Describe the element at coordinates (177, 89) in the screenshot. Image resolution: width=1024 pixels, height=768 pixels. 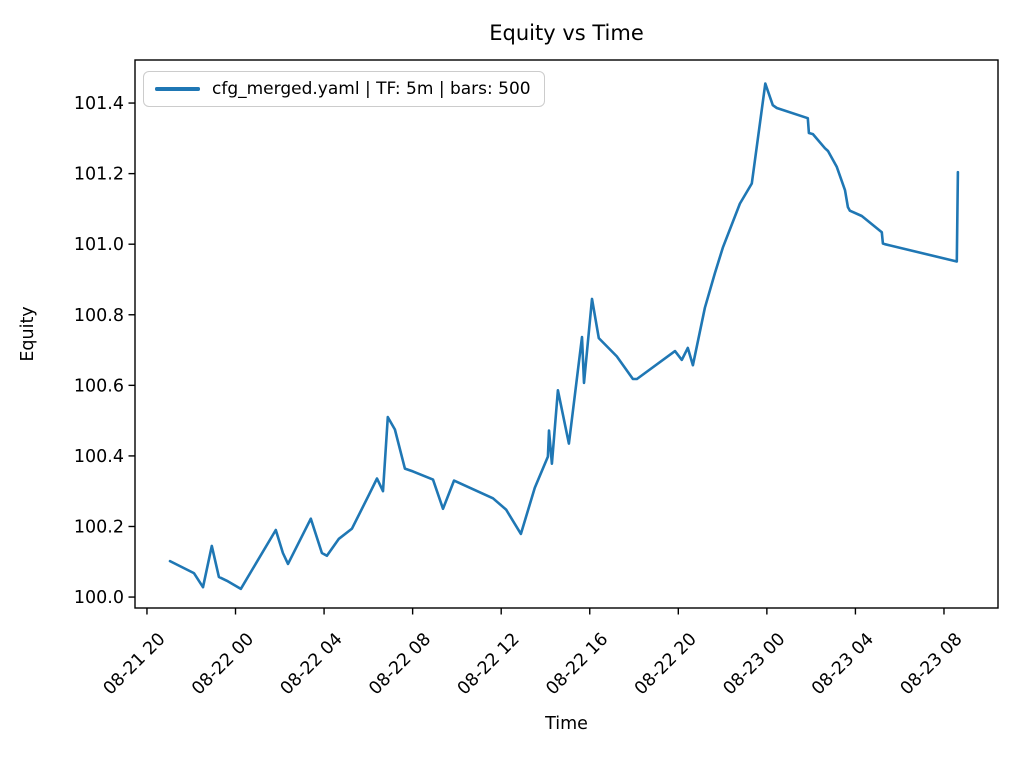
I see `legend-line-sample` at that location.